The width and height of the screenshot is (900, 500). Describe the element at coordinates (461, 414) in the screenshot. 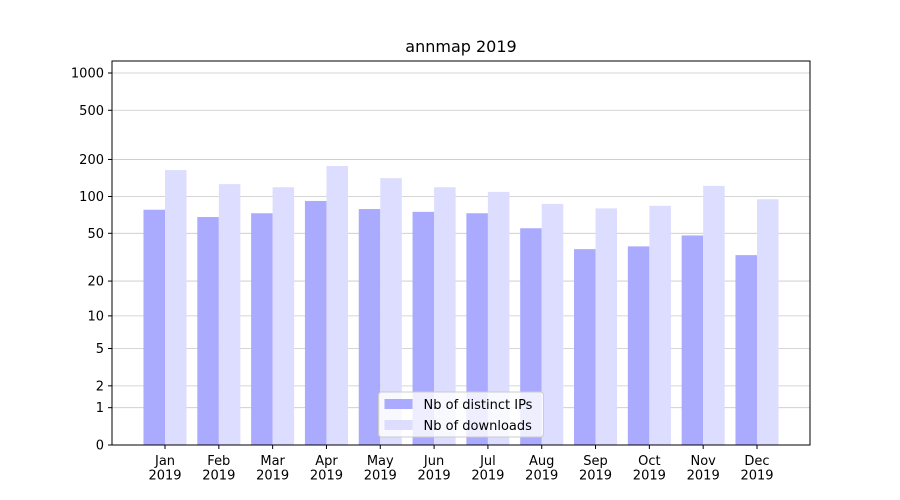

I see `legend-box` at that location.